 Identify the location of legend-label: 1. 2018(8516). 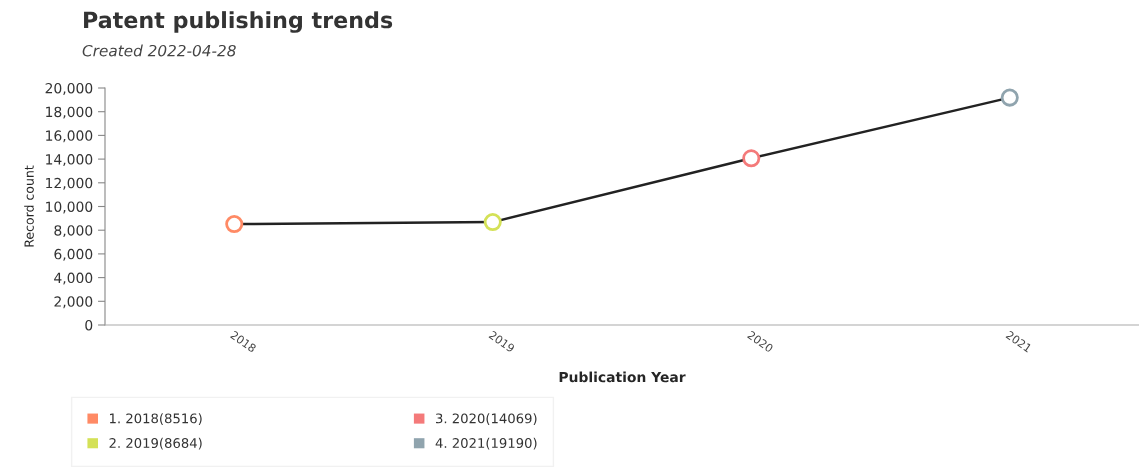
(155, 419).